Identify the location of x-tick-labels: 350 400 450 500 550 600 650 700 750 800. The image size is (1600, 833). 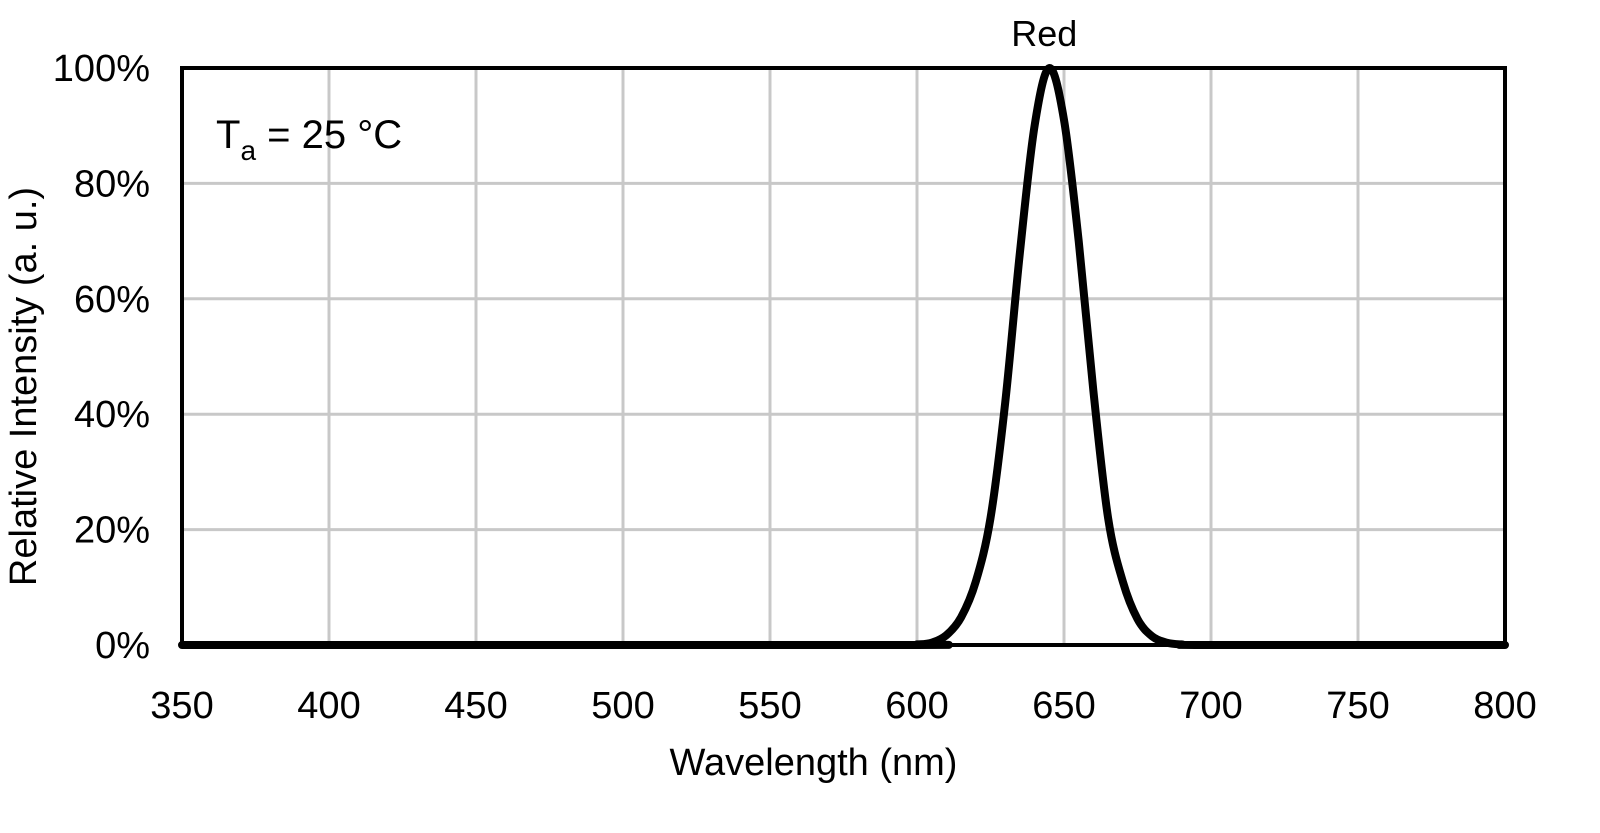
(843, 706).